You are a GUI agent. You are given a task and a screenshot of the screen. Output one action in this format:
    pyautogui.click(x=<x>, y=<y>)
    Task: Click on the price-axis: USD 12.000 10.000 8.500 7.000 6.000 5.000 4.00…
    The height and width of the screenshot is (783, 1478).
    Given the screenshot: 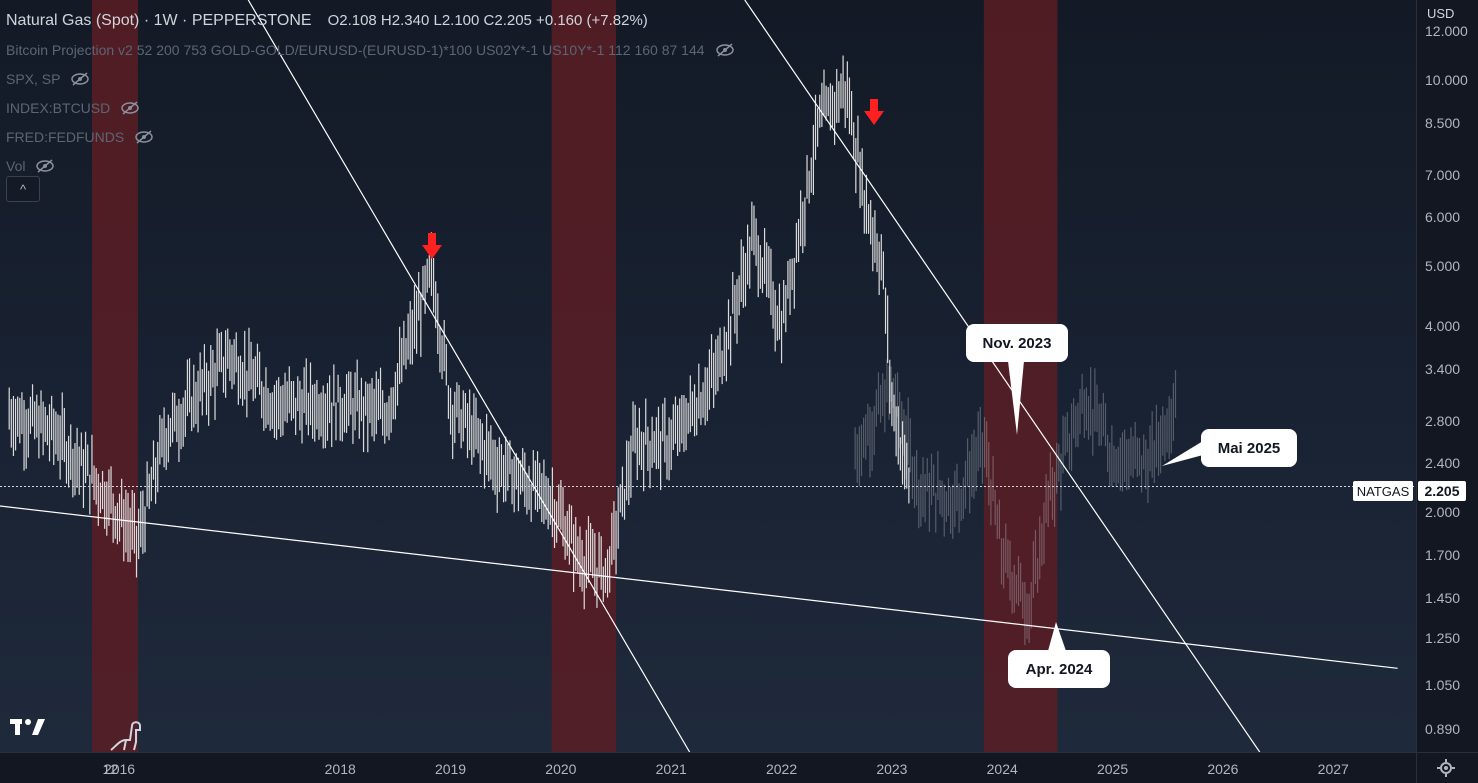 What is the action you would take?
    pyautogui.click(x=1447, y=376)
    